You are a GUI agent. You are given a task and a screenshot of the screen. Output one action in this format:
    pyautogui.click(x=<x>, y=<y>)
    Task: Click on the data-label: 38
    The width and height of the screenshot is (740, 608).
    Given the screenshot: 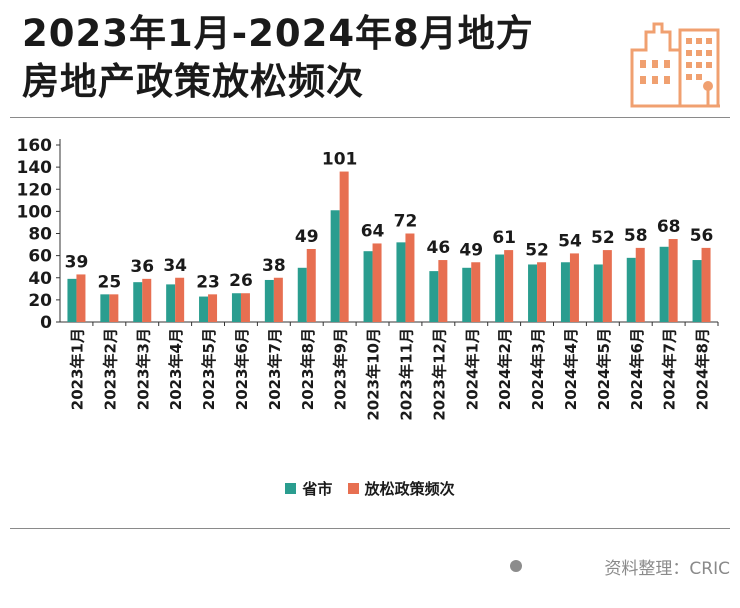 What is the action you would take?
    pyautogui.click(x=274, y=266)
    